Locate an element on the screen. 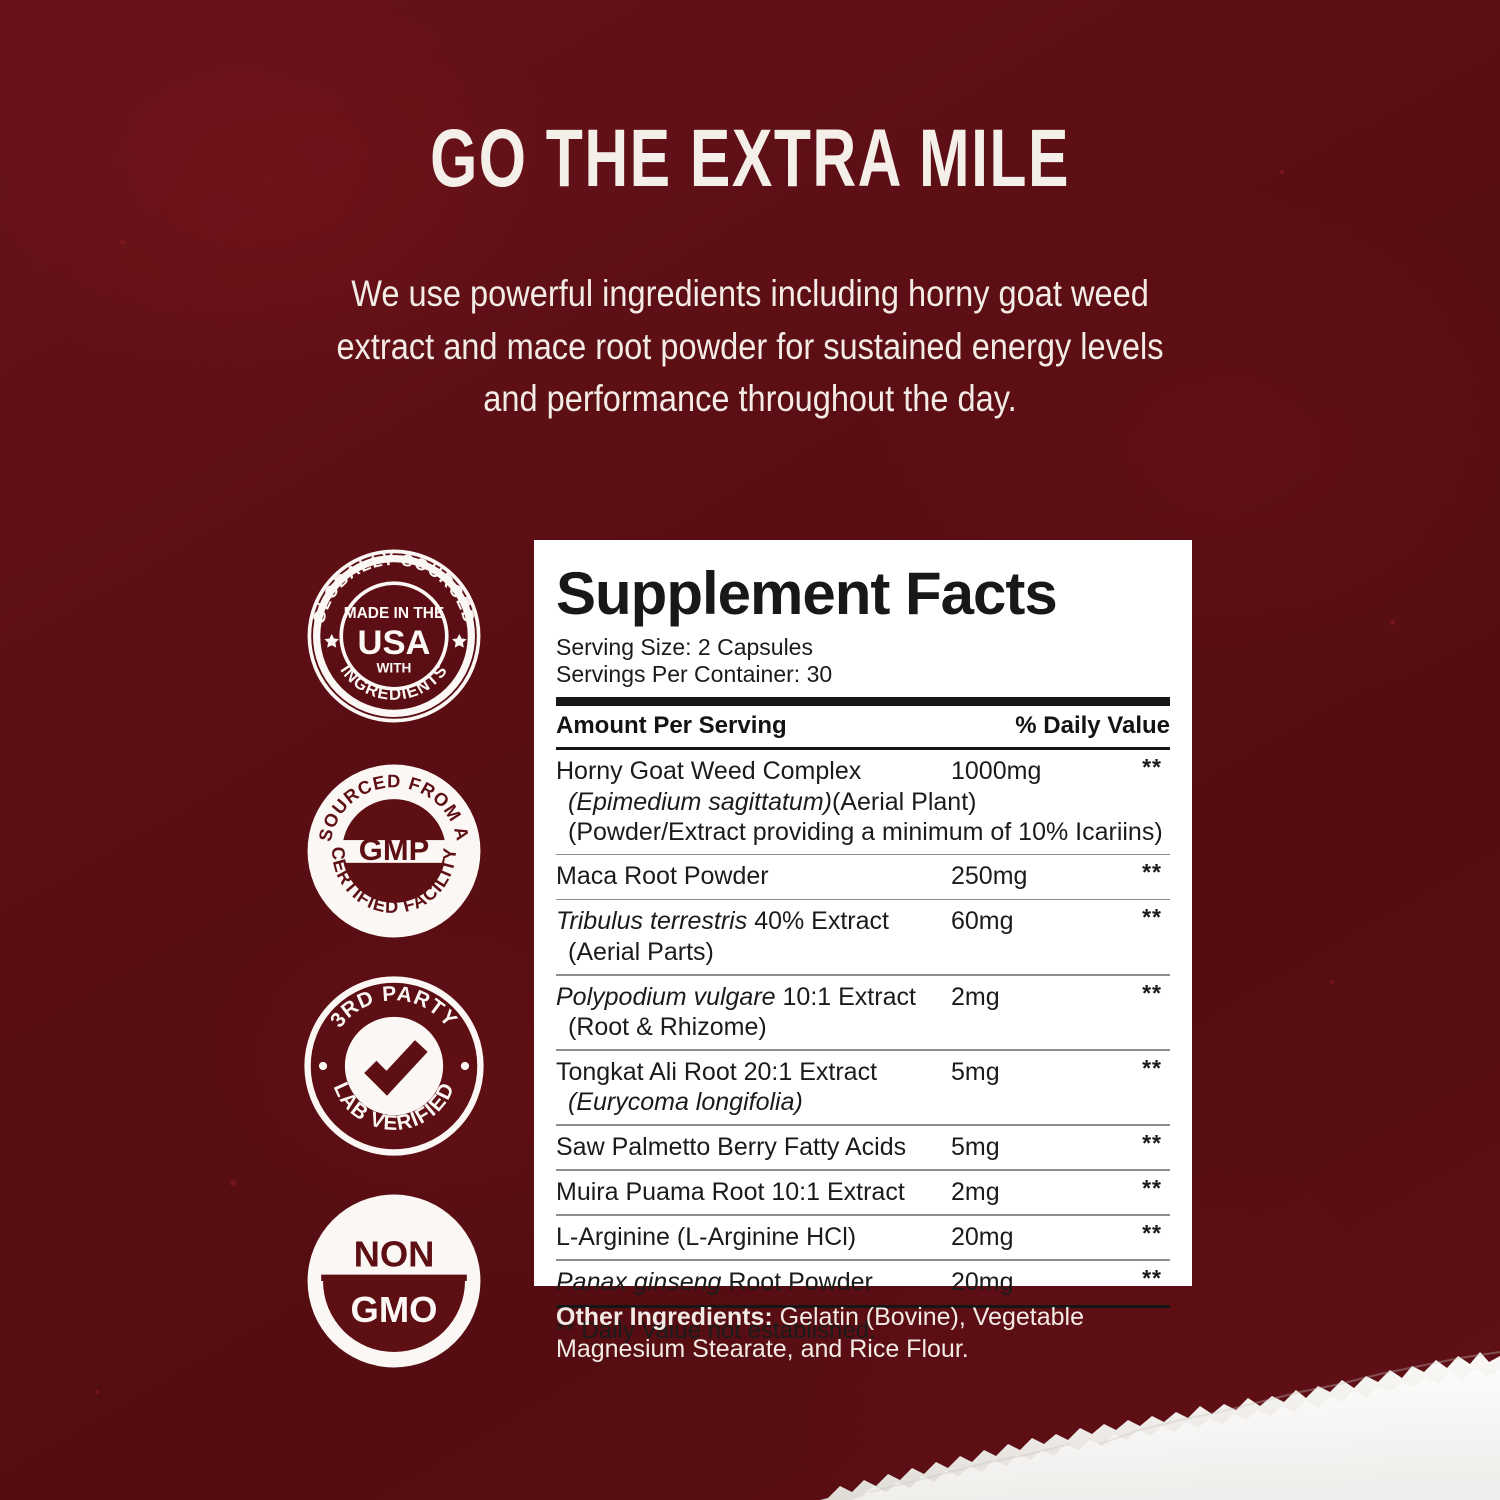 This screenshot has height=1500, width=1500. page-title: GO THE EXTRA MILE is located at coordinates (750, 158).